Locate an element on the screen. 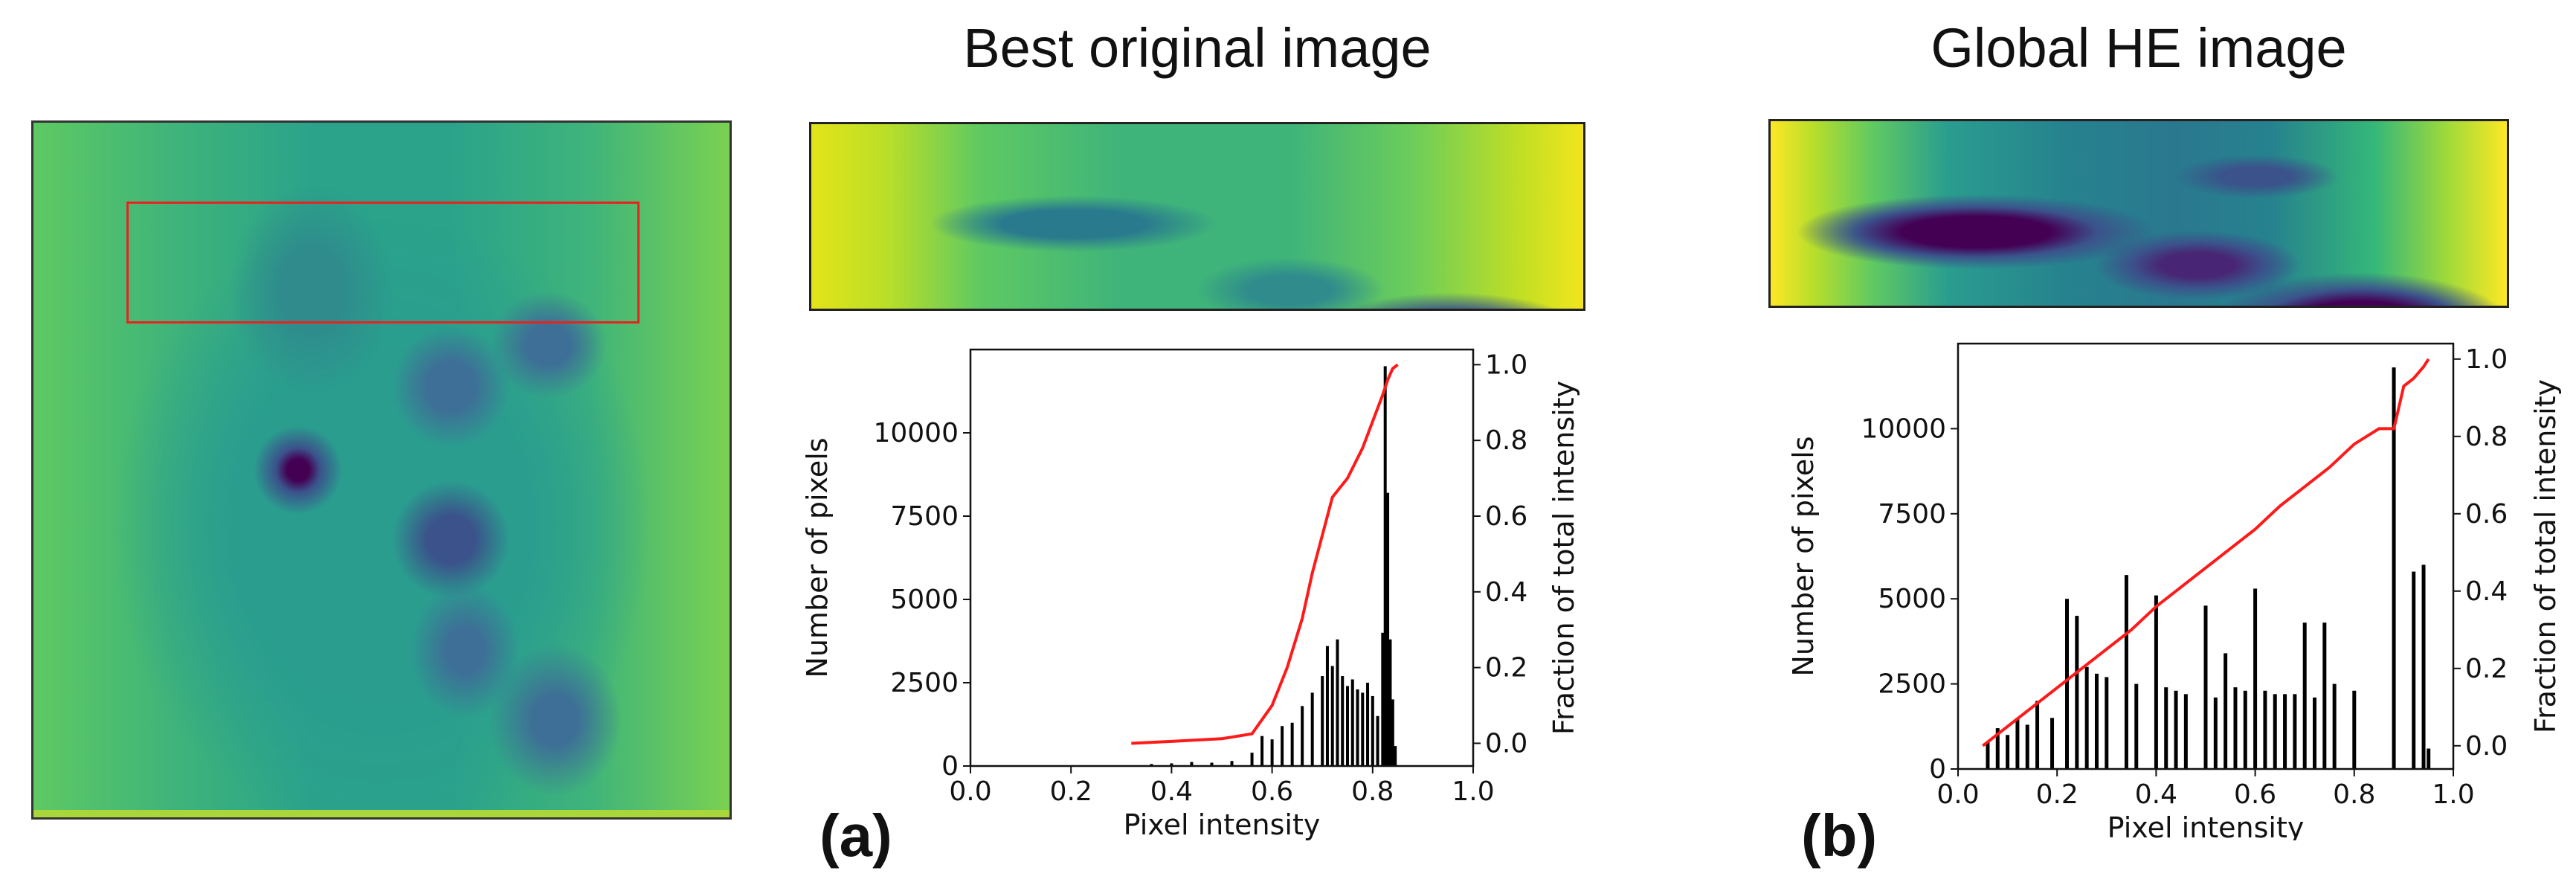 The height and width of the screenshot is (885, 2576). bottom-edge-strip is located at coordinates (381, 813).